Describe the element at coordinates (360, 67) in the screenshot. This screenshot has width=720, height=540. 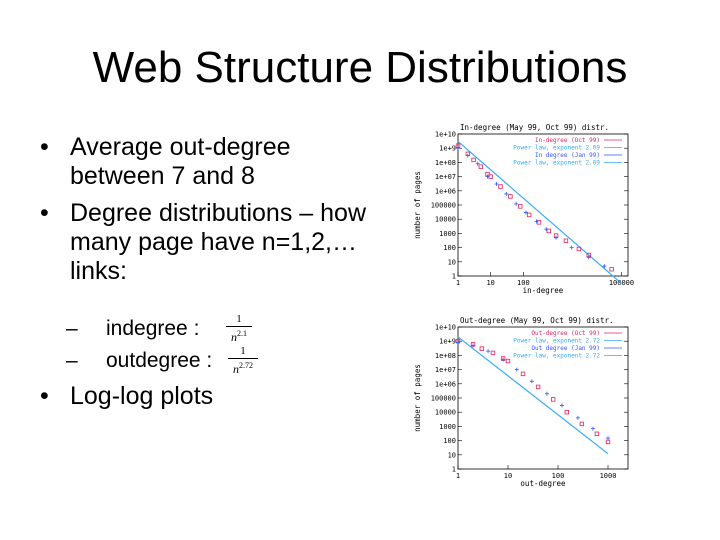
I see `slide-title: Web Structure Distributions` at that location.